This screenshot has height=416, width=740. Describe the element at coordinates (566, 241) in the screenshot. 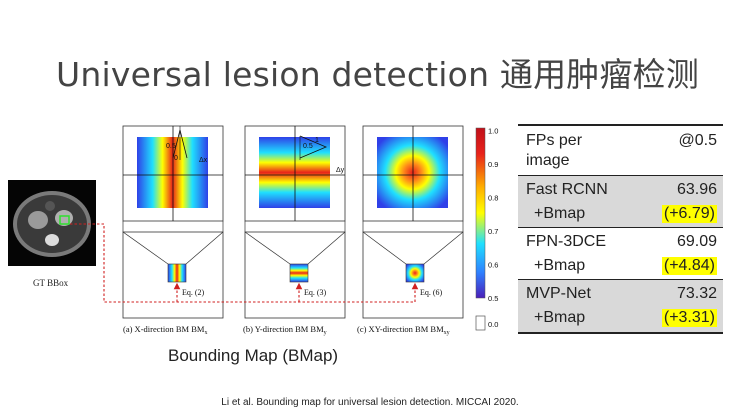

I see `method-name: FPN-3DCE` at that location.